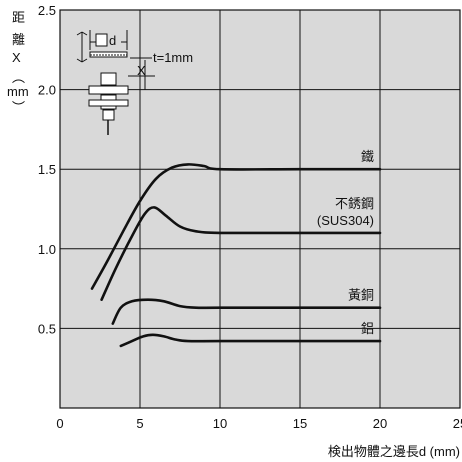 The width and height of the screenshot is (462, 462). What do you see at coordinates (367, 156) in the screenshot?
I see `series-label-iron: 鐵` at bounding box center [367, 156].